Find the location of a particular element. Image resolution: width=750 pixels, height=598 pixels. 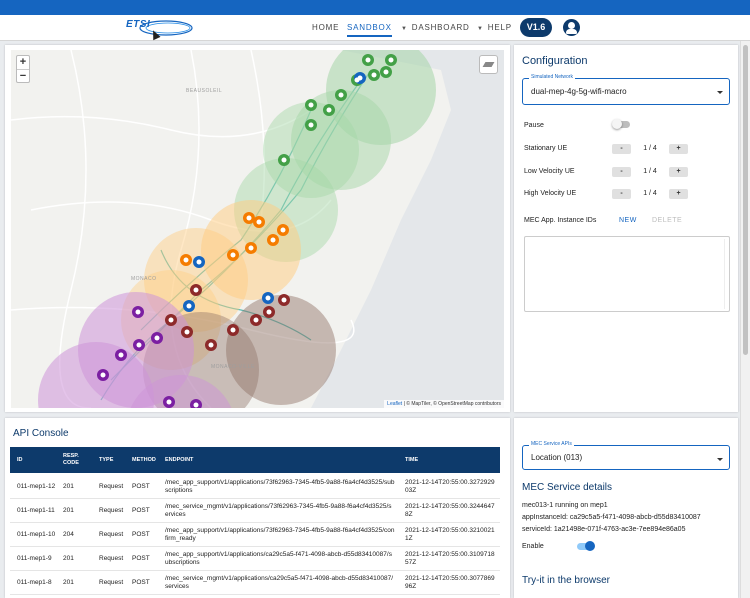

logo-text: ETSI is located at coordinates (138, 24).